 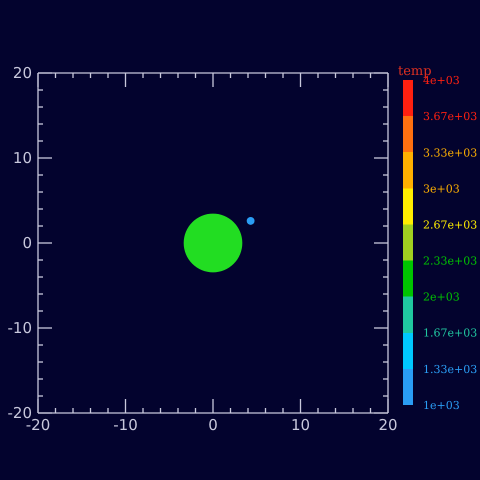 What do you see at coordinates (388, 425) in the screenshot?
I see `x-tick-label: 20` at bounding box center [388, 425].